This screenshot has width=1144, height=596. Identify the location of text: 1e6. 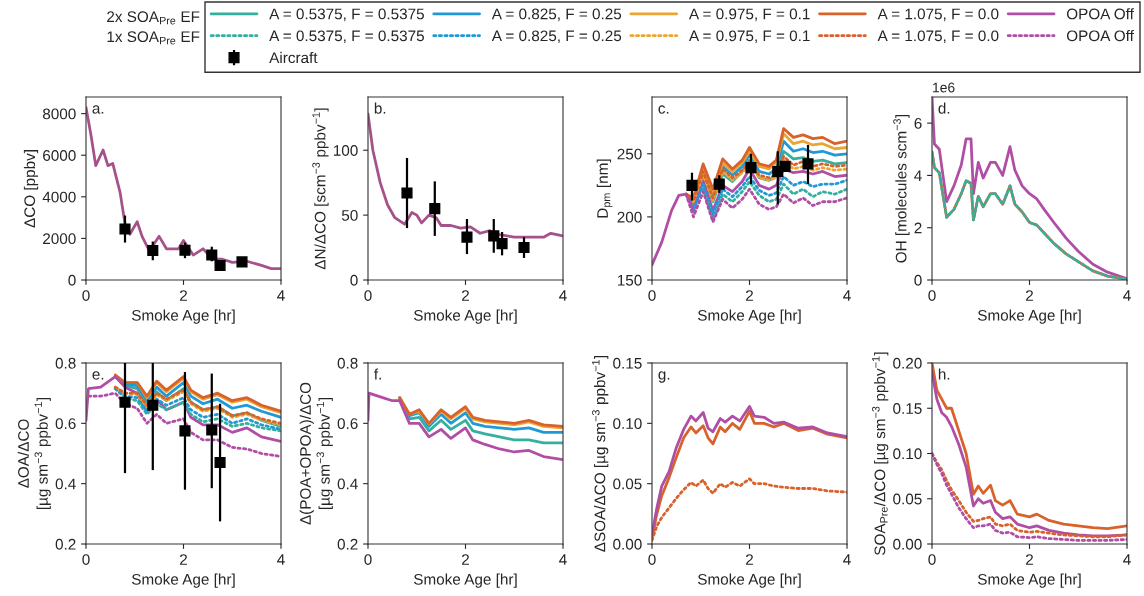
(944, 87).